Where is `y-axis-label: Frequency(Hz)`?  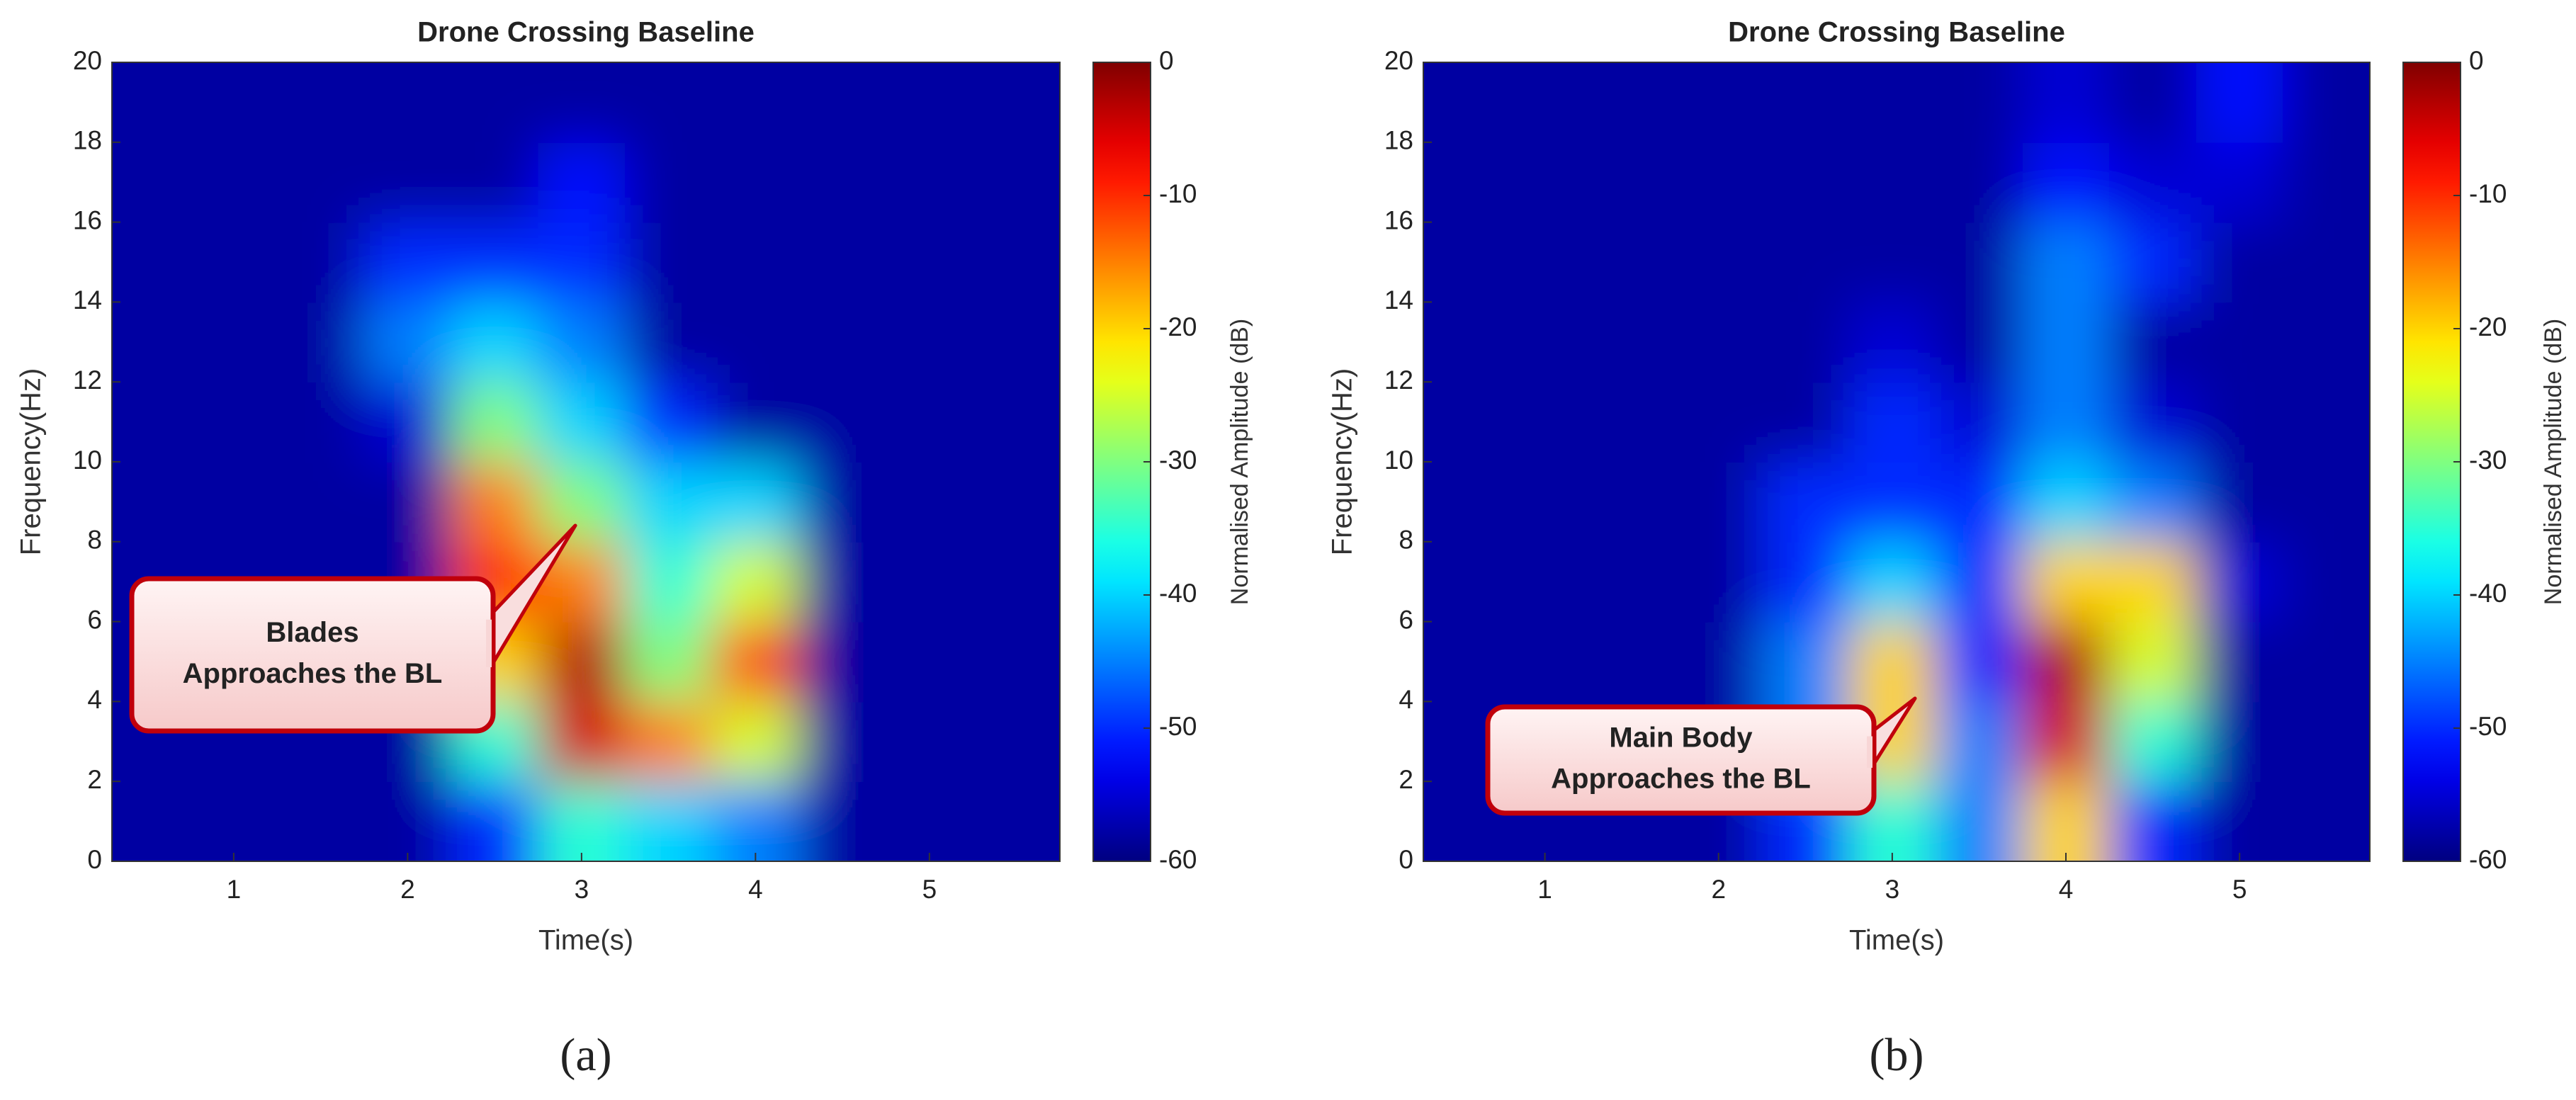 y-axis-label: Frequency(Hz) is located at coordinates (31, 462).